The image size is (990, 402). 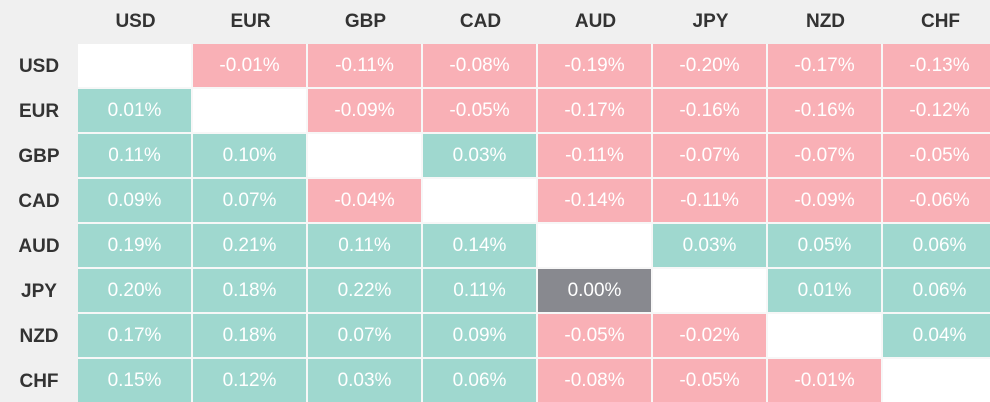 I want to click on heatmap-cell-eur-nzd: -0.16%, so click(x=825, y=111).